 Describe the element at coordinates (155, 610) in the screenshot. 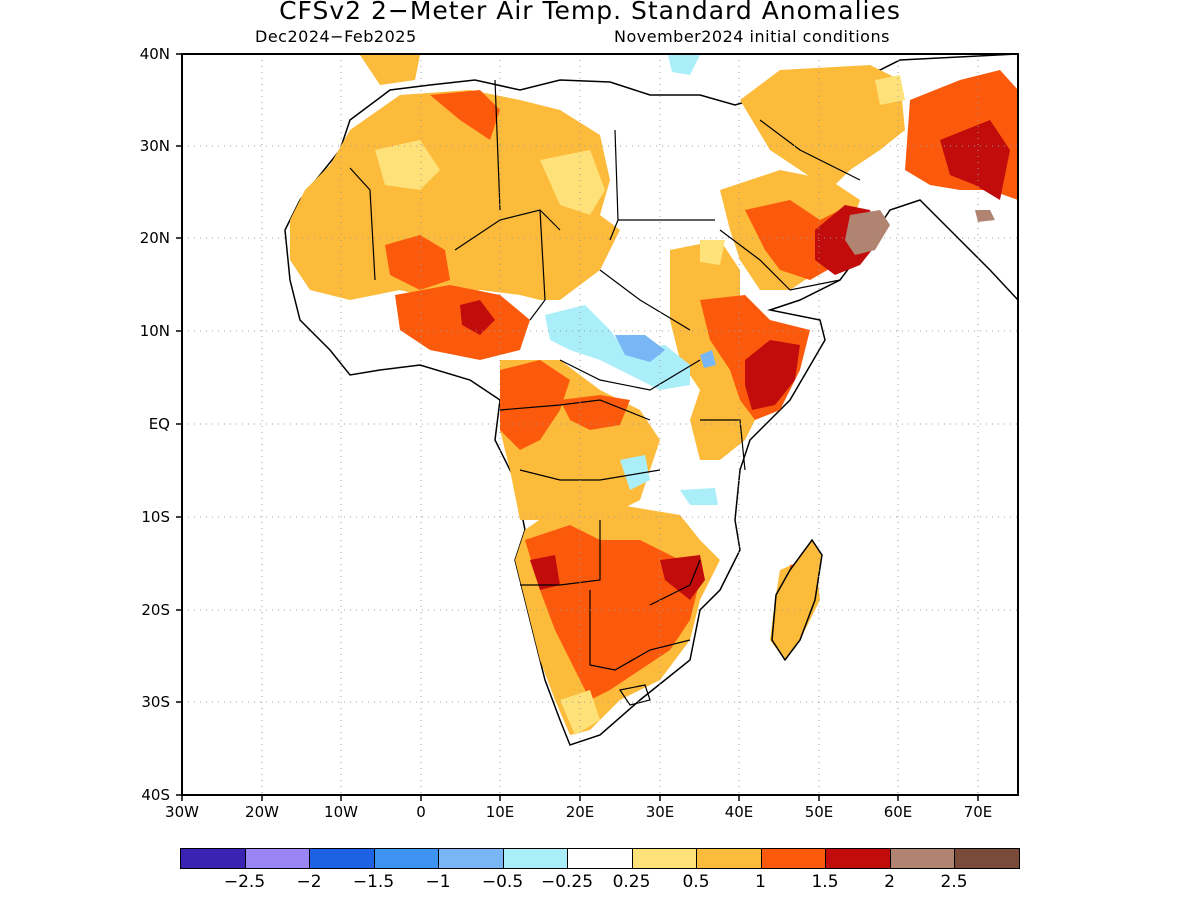

I see `lat-label: 20S` at that location.